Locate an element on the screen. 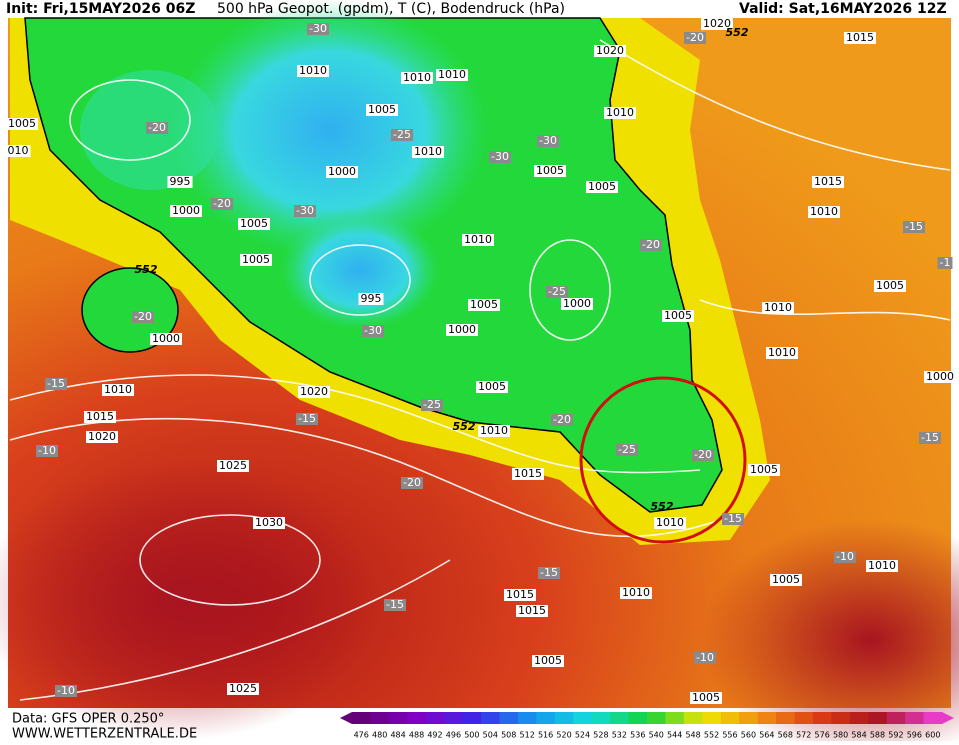 Image resolution: width=959 pixels, height=745 pixels. temperature-label: -30 is located at coordinates (548, 140).